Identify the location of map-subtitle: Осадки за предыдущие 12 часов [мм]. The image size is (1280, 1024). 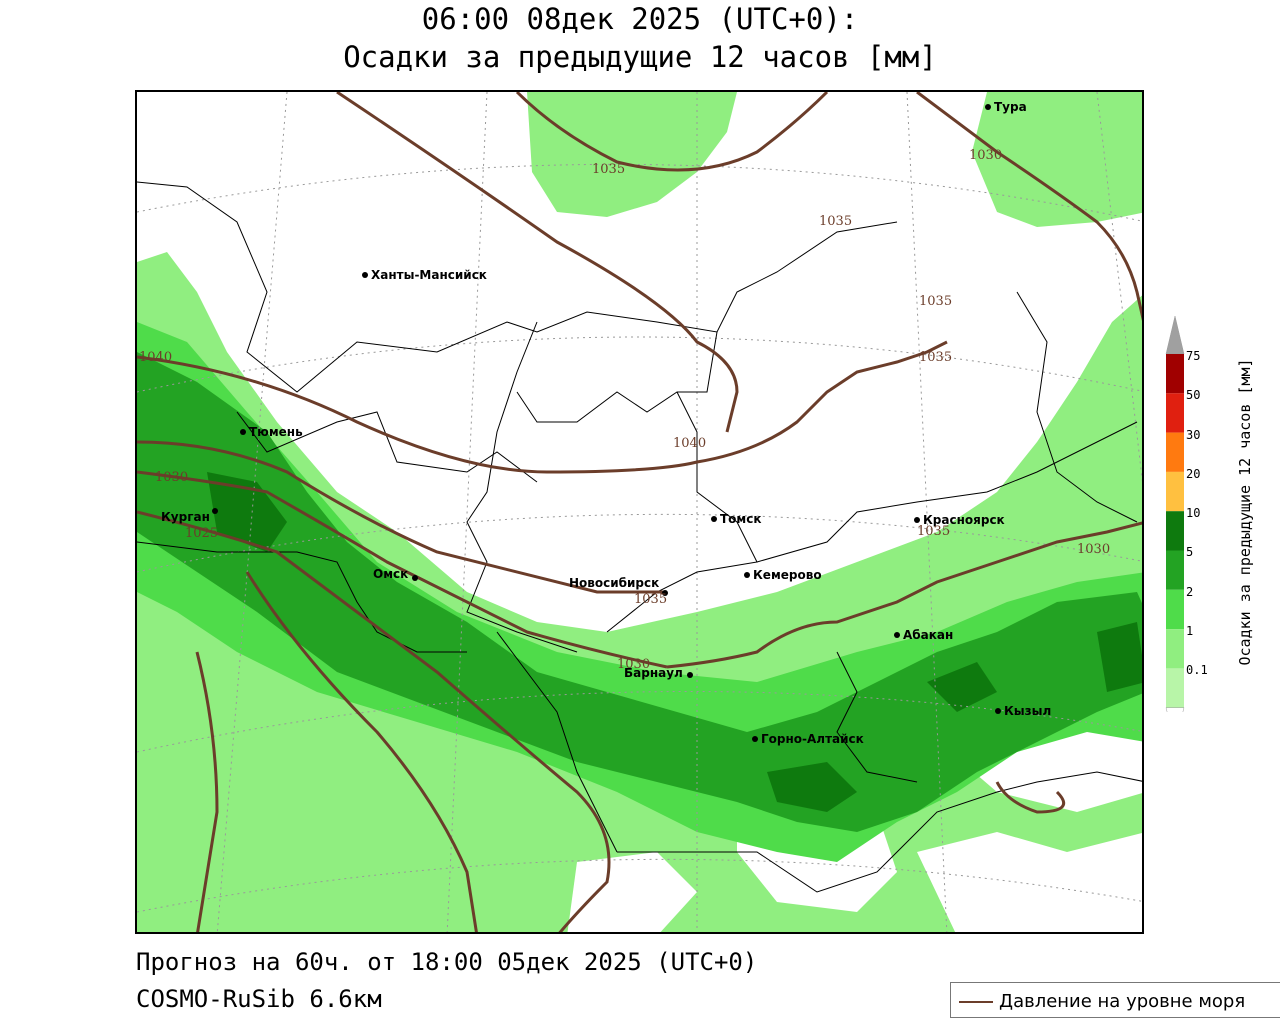
(640, 57).